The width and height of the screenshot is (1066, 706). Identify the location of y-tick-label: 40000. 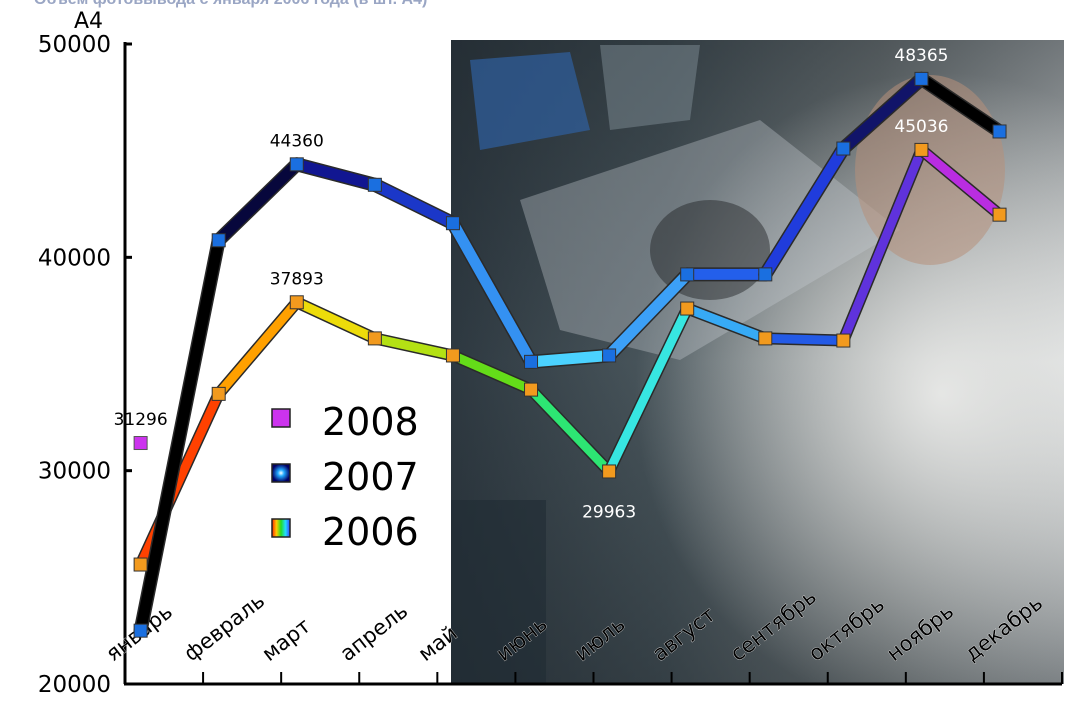
(74, 258).